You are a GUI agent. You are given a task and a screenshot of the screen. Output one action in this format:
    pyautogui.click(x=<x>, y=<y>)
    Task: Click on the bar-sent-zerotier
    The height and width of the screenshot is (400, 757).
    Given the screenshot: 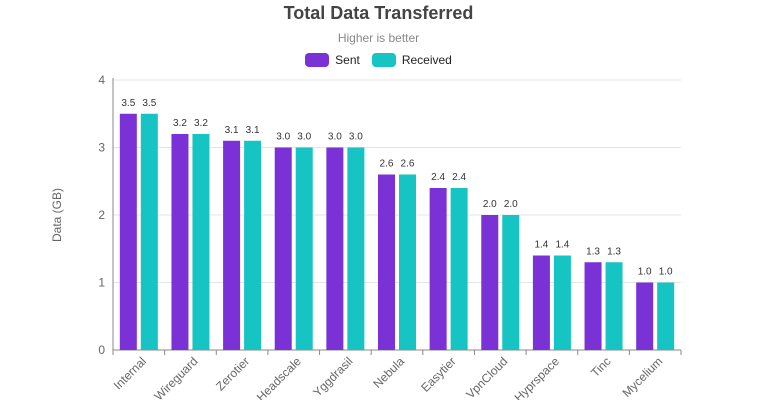 What is the action you would take?
    pyautogui.click(x=232, y=245)
    